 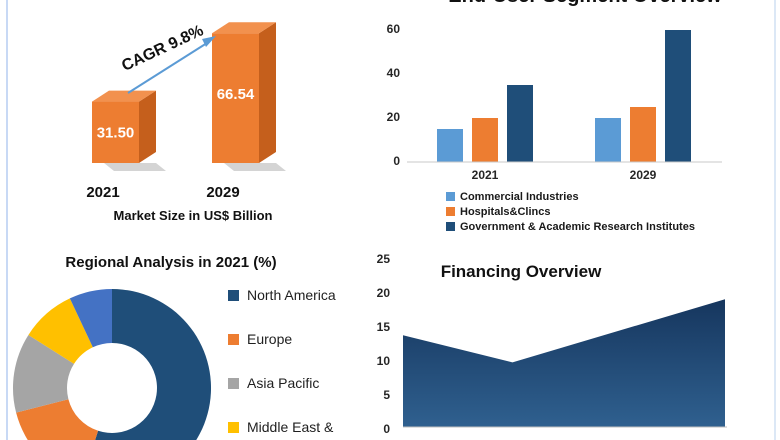 I want to click on financing-y-axis: 25 20 15 10 5 0, so click(x=374, y=345).